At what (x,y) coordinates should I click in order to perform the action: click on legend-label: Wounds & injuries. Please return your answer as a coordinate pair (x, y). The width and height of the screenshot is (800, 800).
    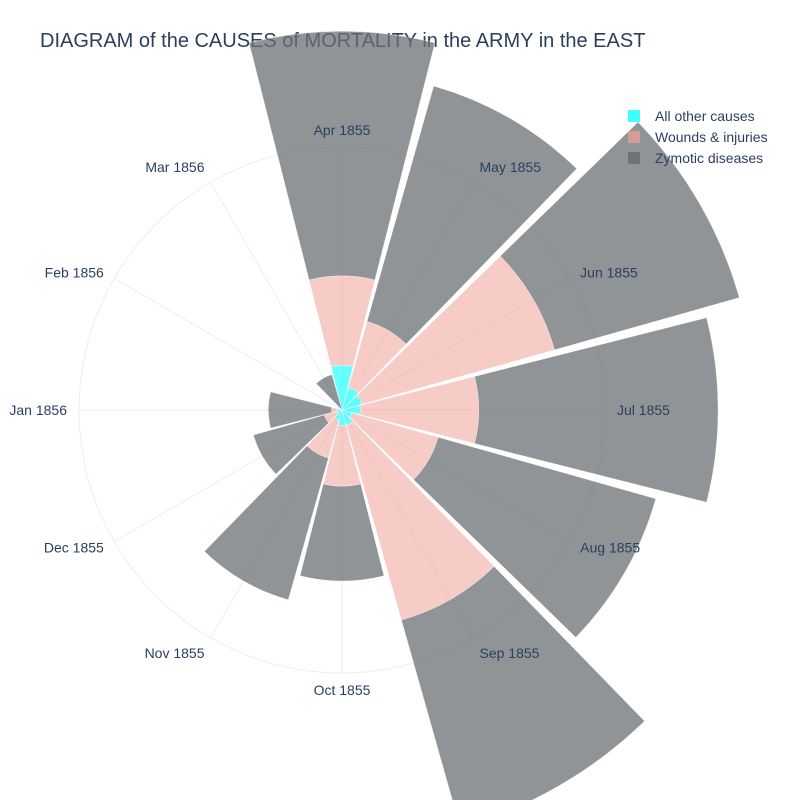
    Looking at the image, I should click on (711, 136).